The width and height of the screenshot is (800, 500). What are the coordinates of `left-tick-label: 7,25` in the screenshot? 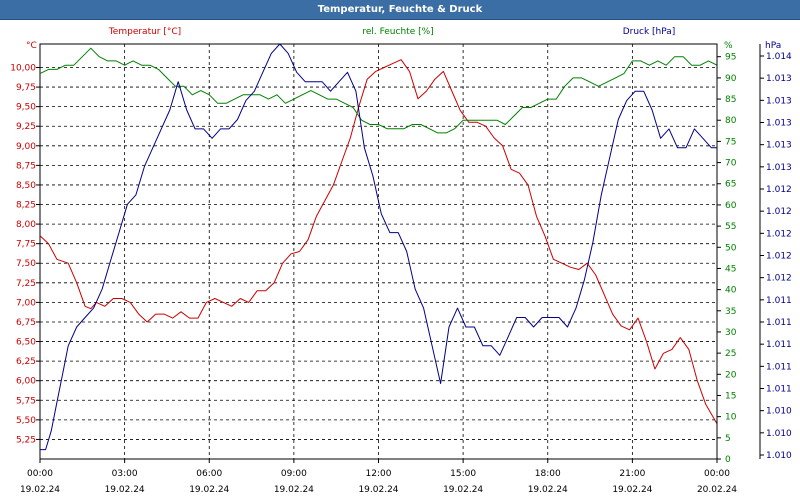 It's located at (26, 284).